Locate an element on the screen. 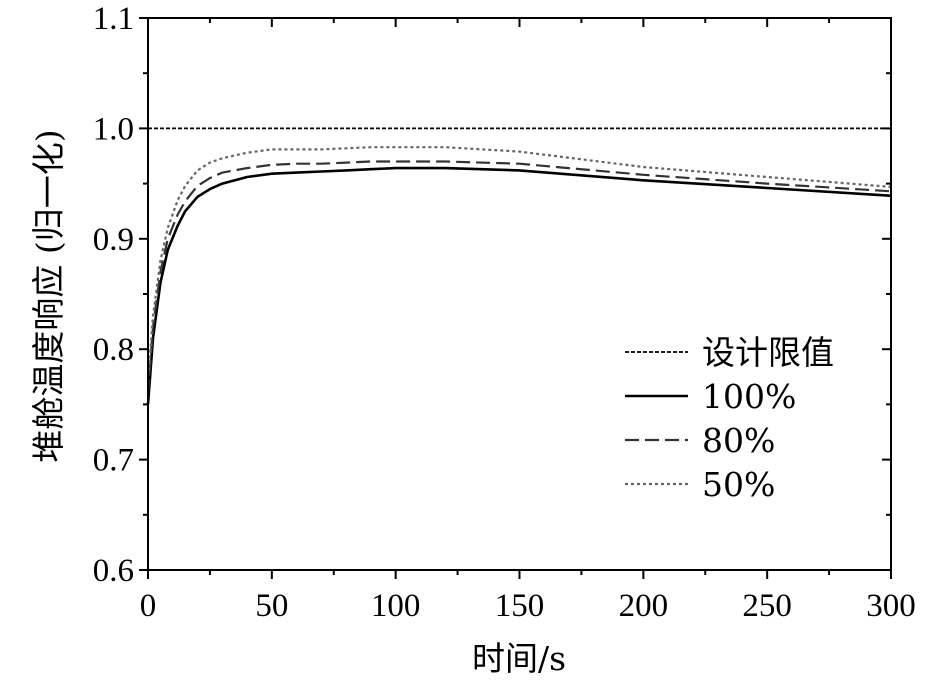  y-tick-label: 0.7 is located at coordinates (113, 461).